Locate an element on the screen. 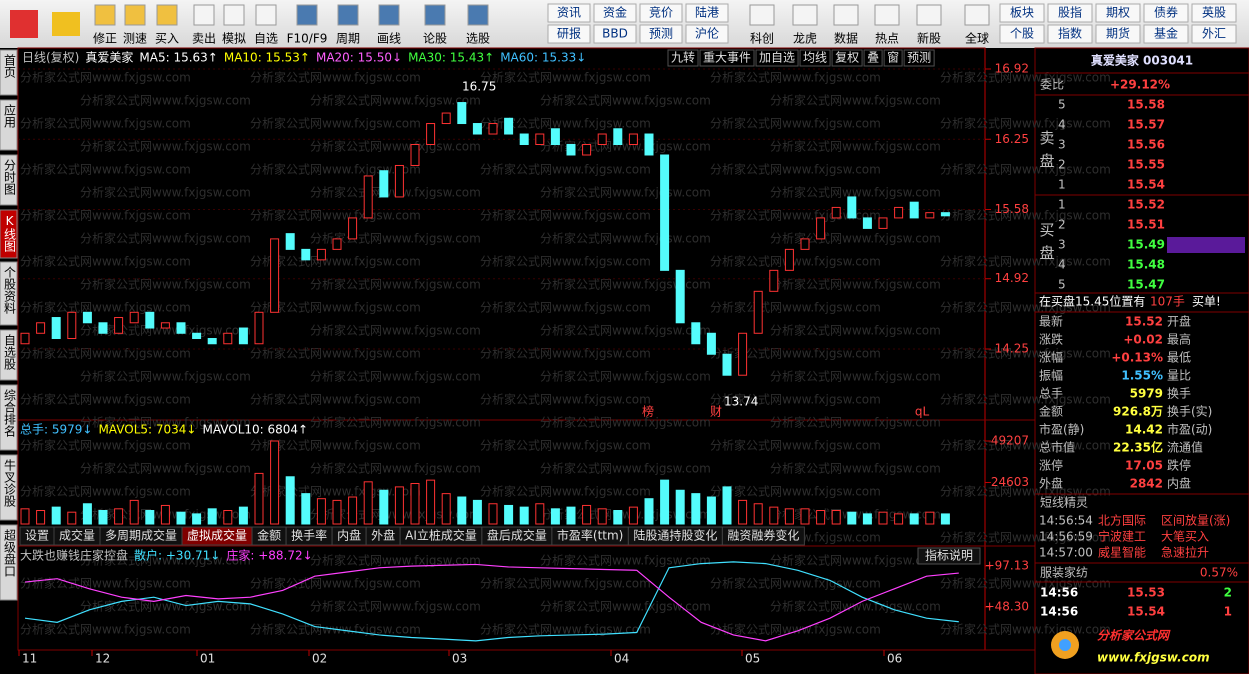 The height and width of the screenshot is (674, 1249). indicator-tab is located at coordinates (763, 536).